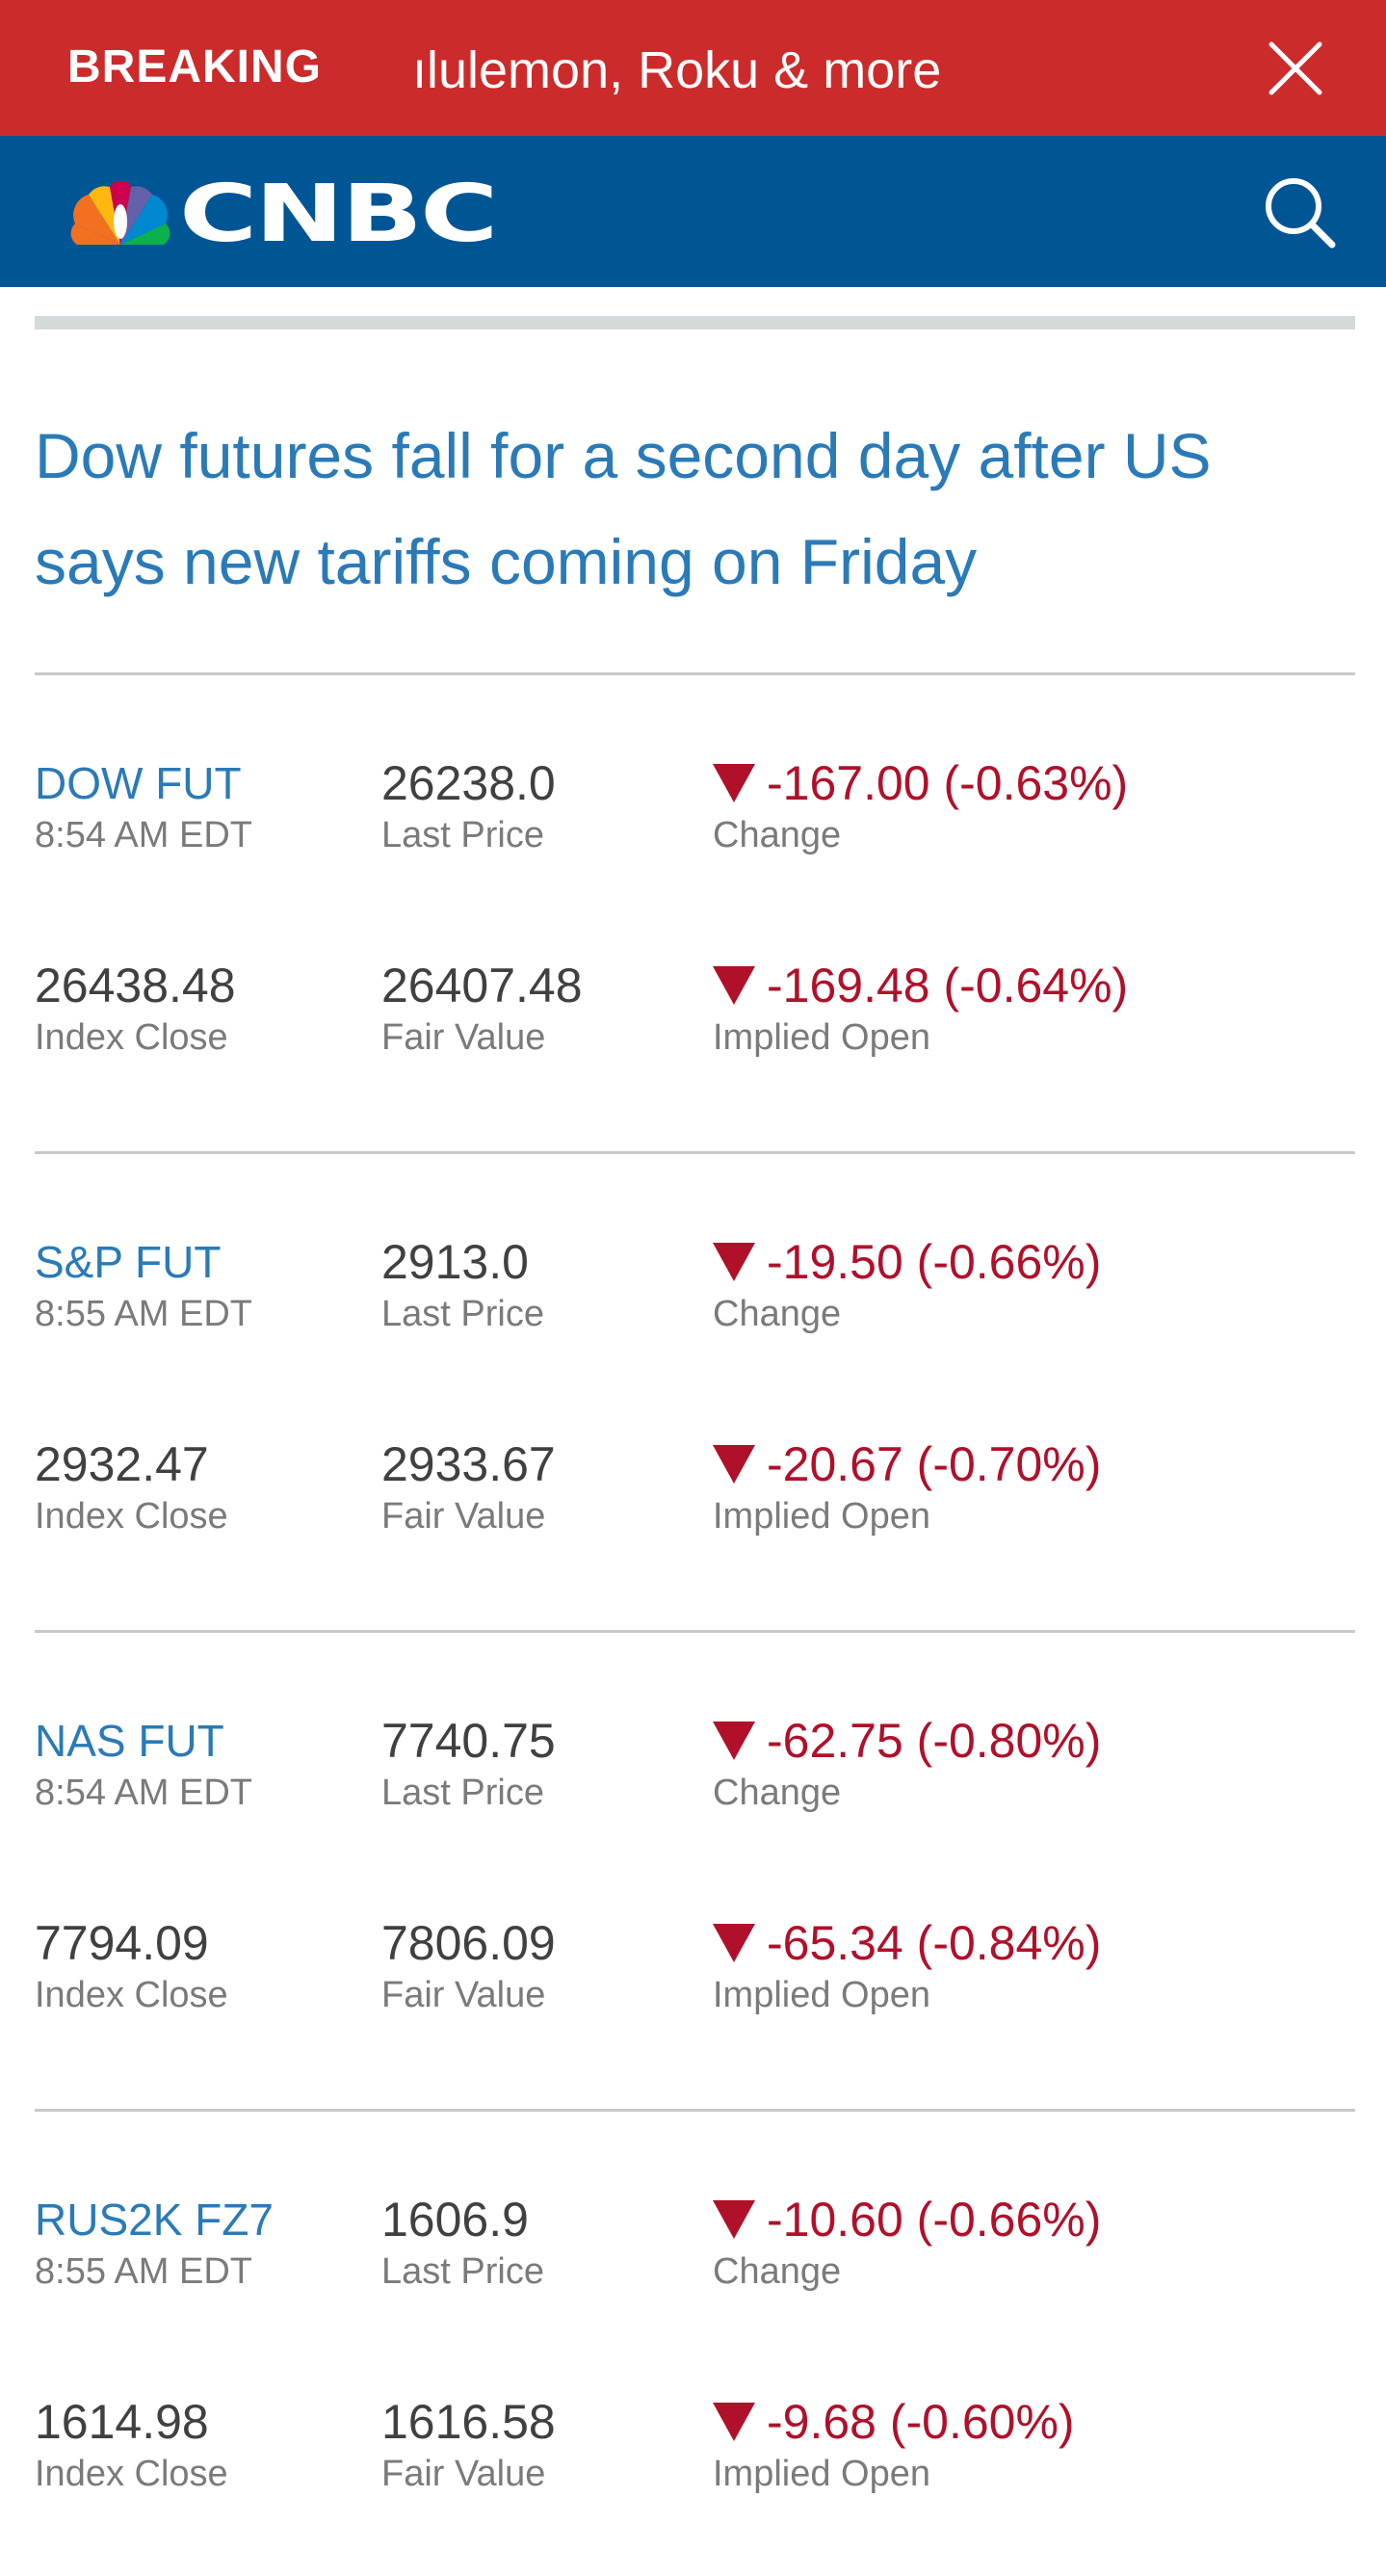 This screenshot has height=2576, width=1386. What do you see at coordinates (695, 322) in the screenshot?
I see `section-divider-bar` at bounding box center [695, 322].